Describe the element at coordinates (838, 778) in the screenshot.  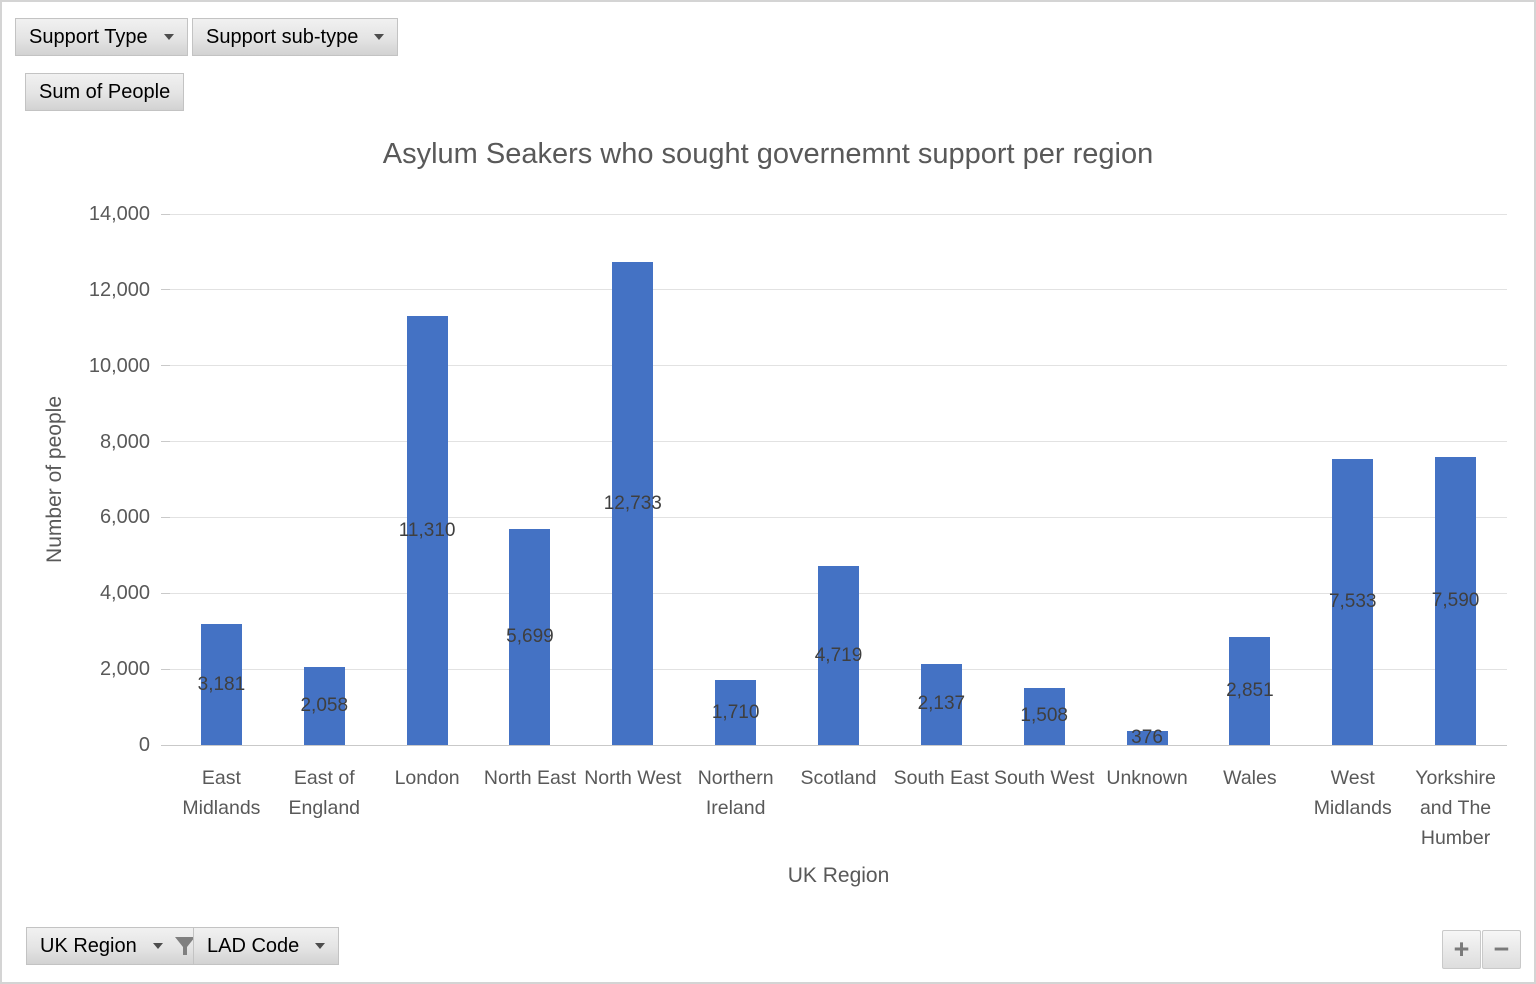
I see `x-category-label-scotland: Scotland` at that location.